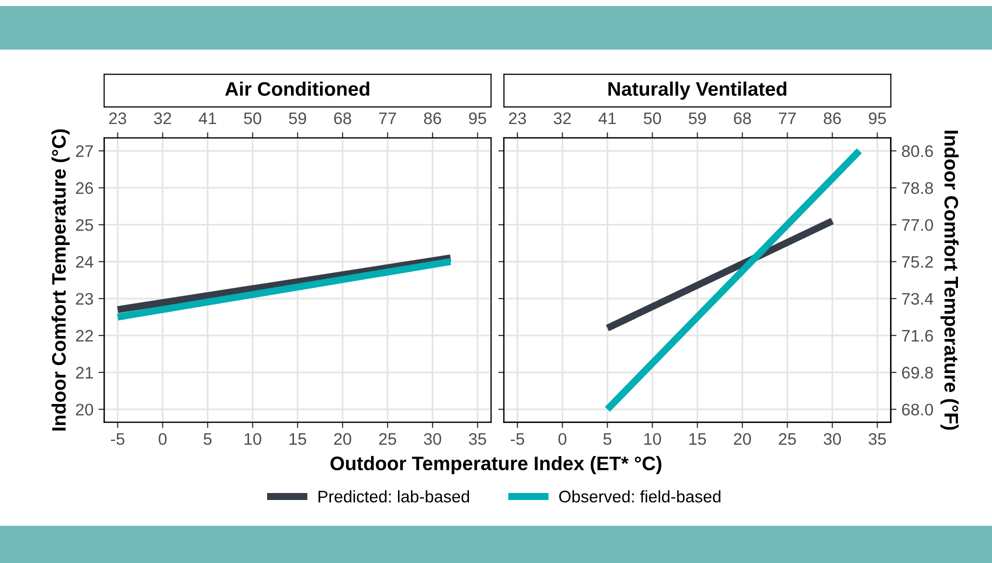  What do you see at coordinates (61, 279) in the screenshot?
I see `y-axis-title: Indoor Comfort Temperature (°C)` at bounding box center [61, 279].